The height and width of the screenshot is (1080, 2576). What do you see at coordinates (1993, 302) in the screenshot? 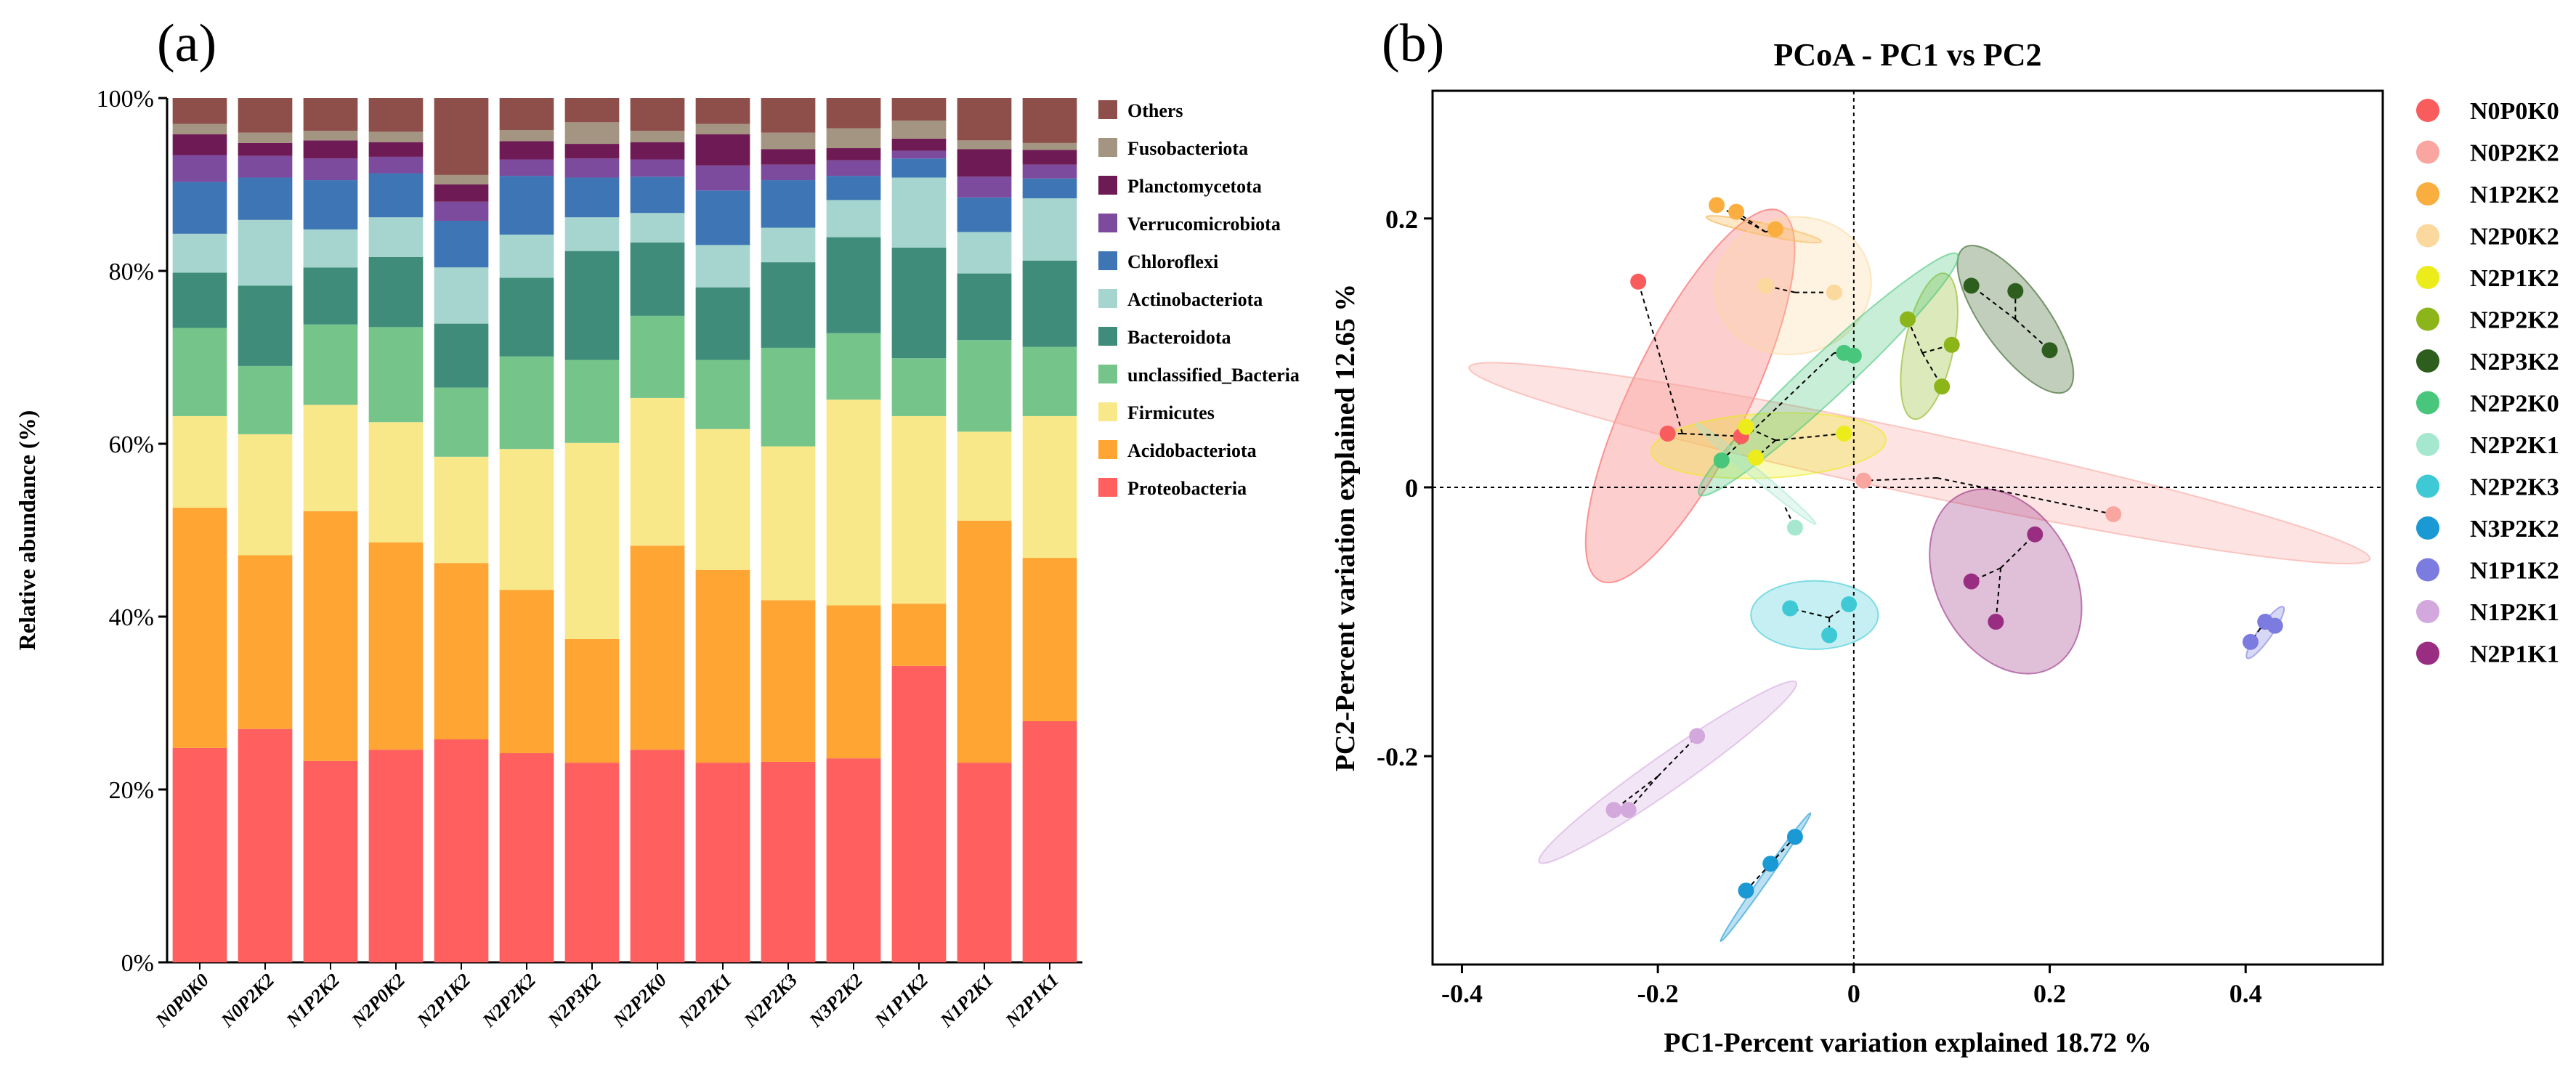
I see `spider-line-n2p3k2` at bounding box center [1993, 302].